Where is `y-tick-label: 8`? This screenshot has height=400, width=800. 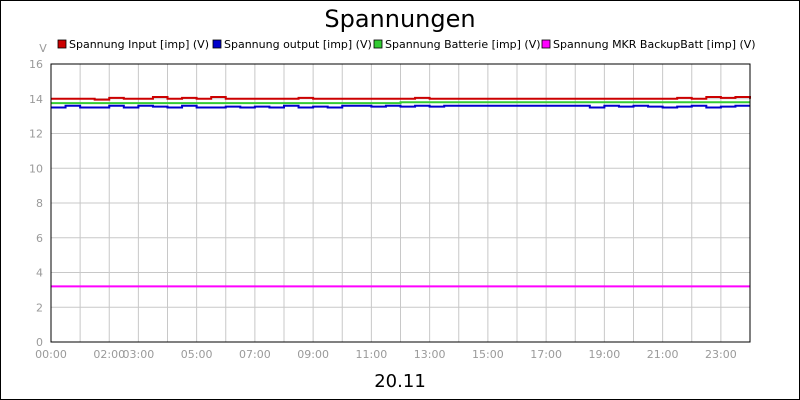
y-tick-label: 8 is located at coordinates (39, 203).